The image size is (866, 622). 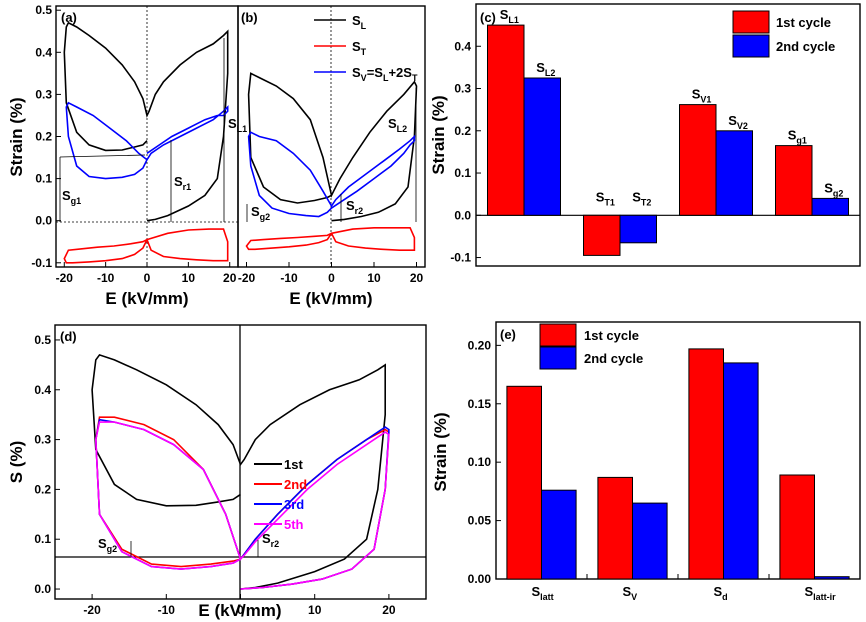 I want to click on series-line-2nd, so click(x=242, y=503).